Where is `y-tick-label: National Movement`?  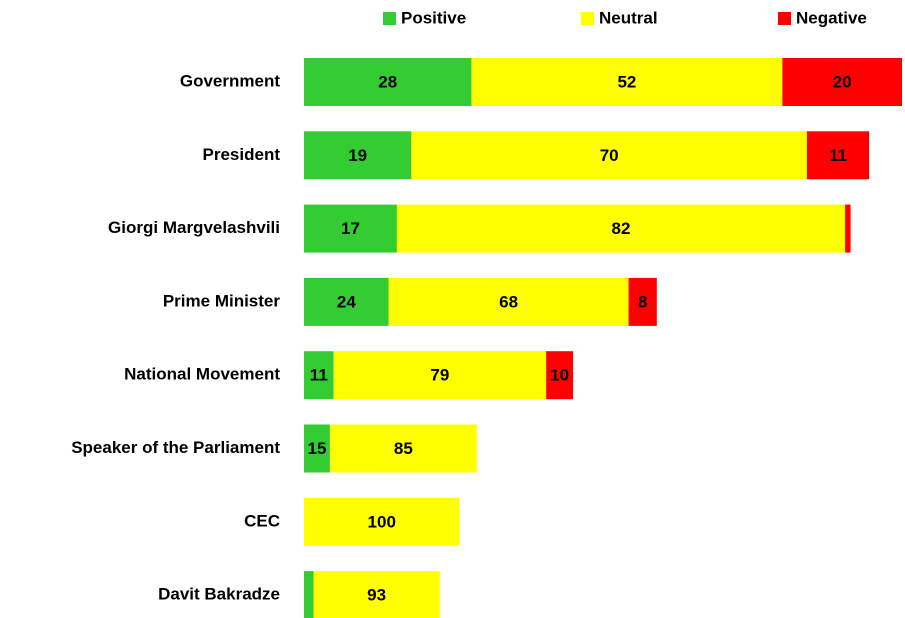 y-tick-label: National Movement is located at coordinates (202, 374).